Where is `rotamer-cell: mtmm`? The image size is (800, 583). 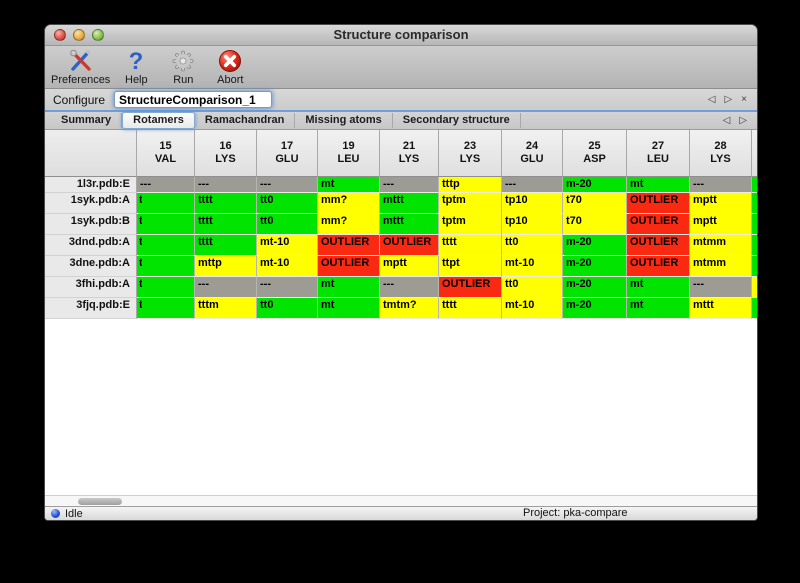 rotamer-cell: mtmm is located at coordinates (721, 245).